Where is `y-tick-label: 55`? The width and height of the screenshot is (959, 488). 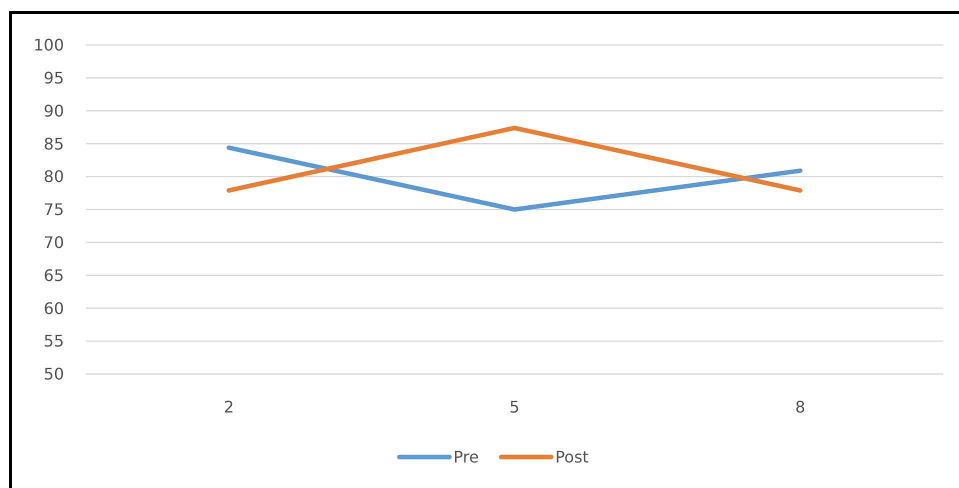
y-tick-label: 55 is located at coordinates (54, 341).